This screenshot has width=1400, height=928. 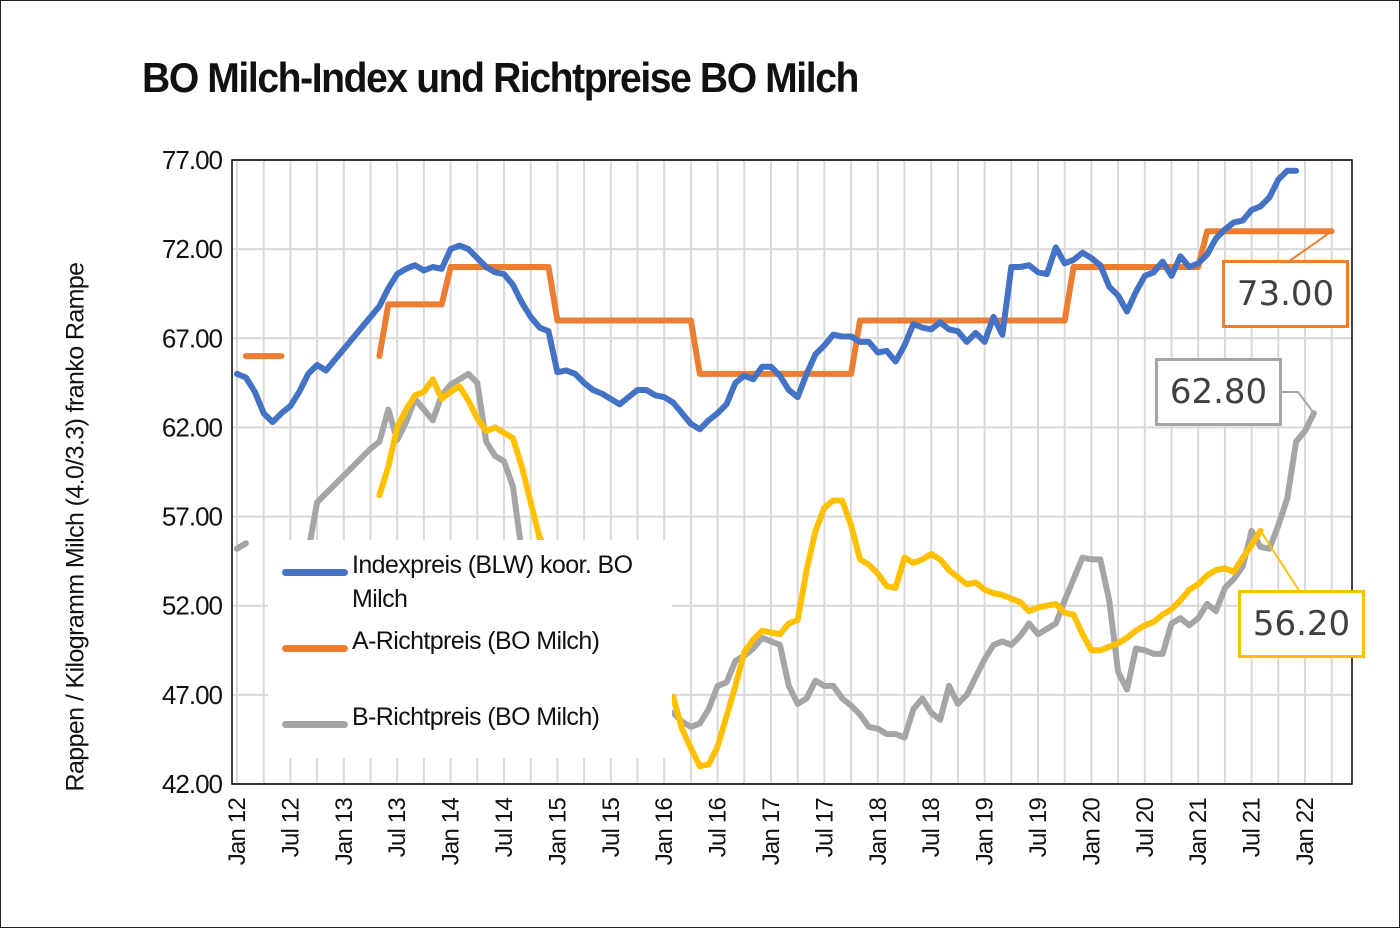 What do you see at coordinates (290, 828) in the screenshot?
I see `x-tick-label: Jul 12` at bounding box center [290, 828].